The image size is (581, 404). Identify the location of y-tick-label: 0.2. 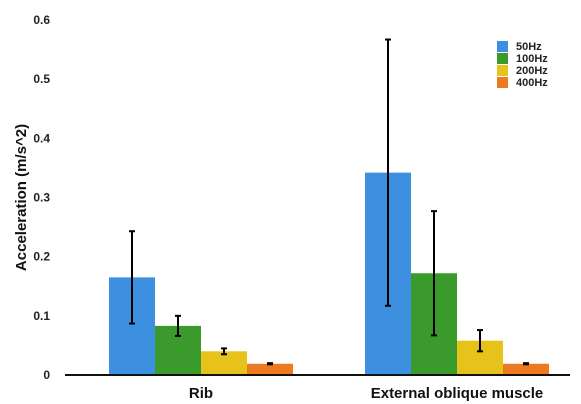
(41, 257).